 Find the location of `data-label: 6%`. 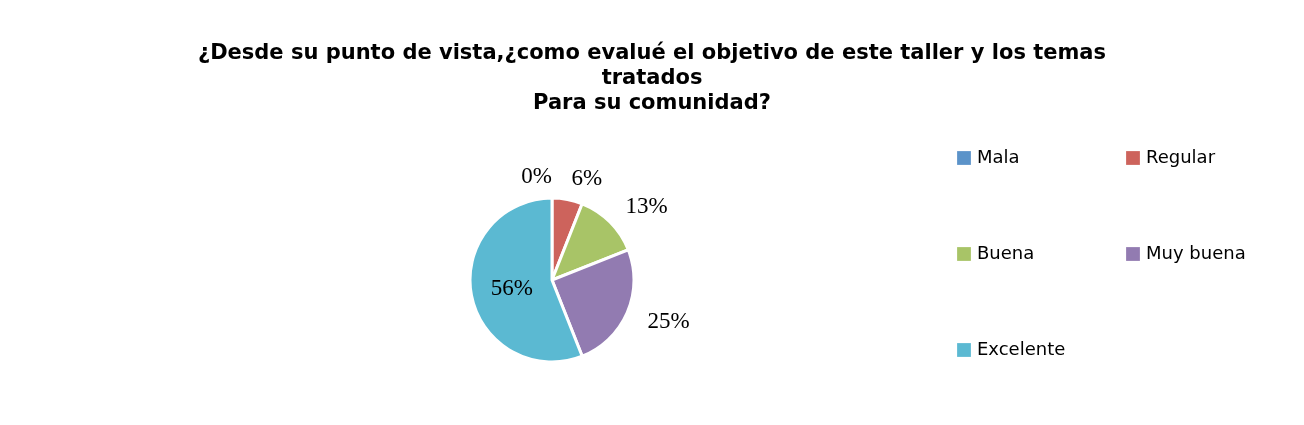

data-label: 6% is located at coordinates (587, 177).